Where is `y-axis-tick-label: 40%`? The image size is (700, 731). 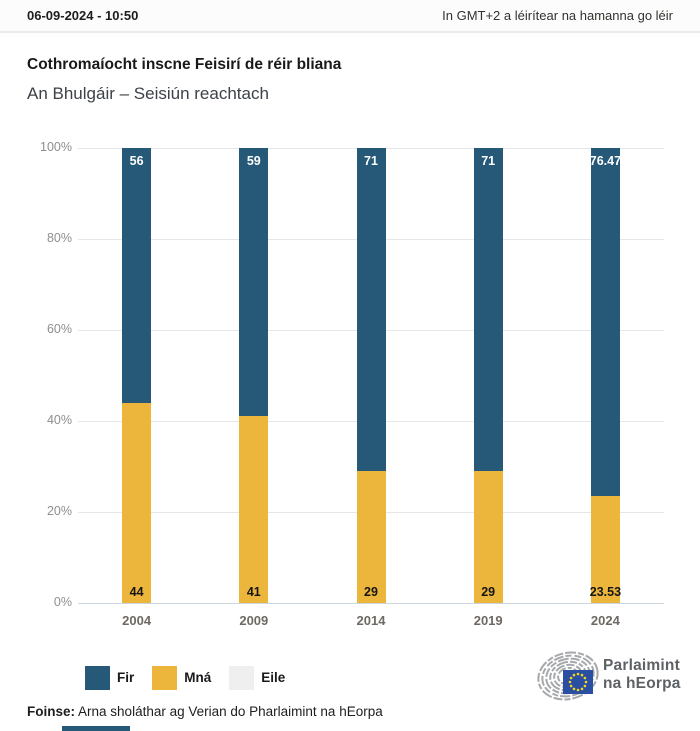 y-axis-tick-label: 40% is located at coordinates (59, 420).